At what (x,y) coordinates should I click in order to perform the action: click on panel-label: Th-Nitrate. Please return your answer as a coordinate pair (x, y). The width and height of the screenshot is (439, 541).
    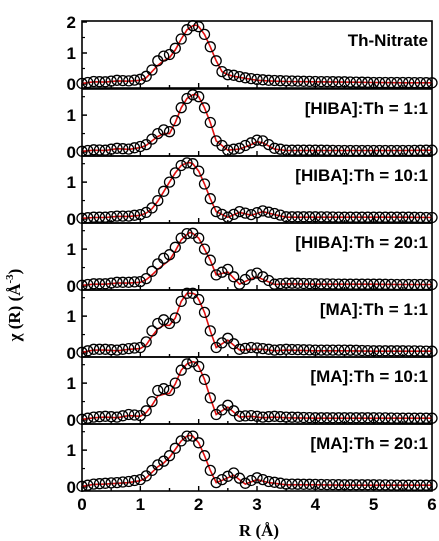
    Looking at the image, I should click on (388, 40).